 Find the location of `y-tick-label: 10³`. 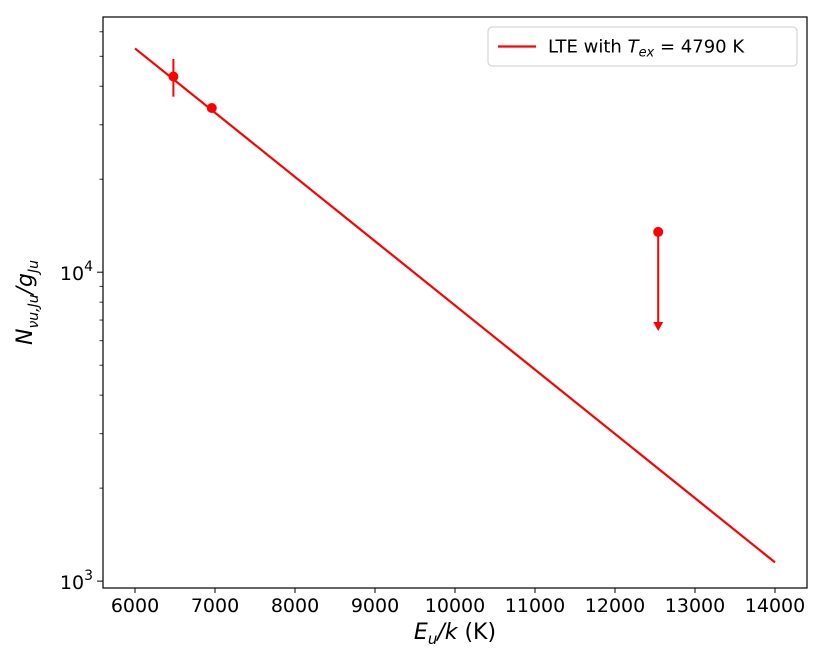

y-tick-label: 10³ is located at coordinates (76, 581).